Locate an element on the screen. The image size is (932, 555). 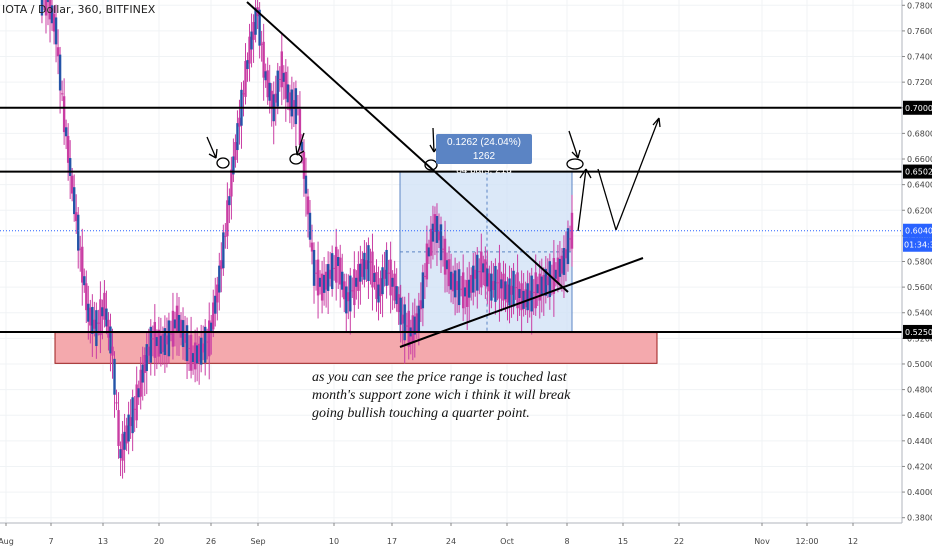
x-tick-label: 10 is located at coordinates (334, 541).